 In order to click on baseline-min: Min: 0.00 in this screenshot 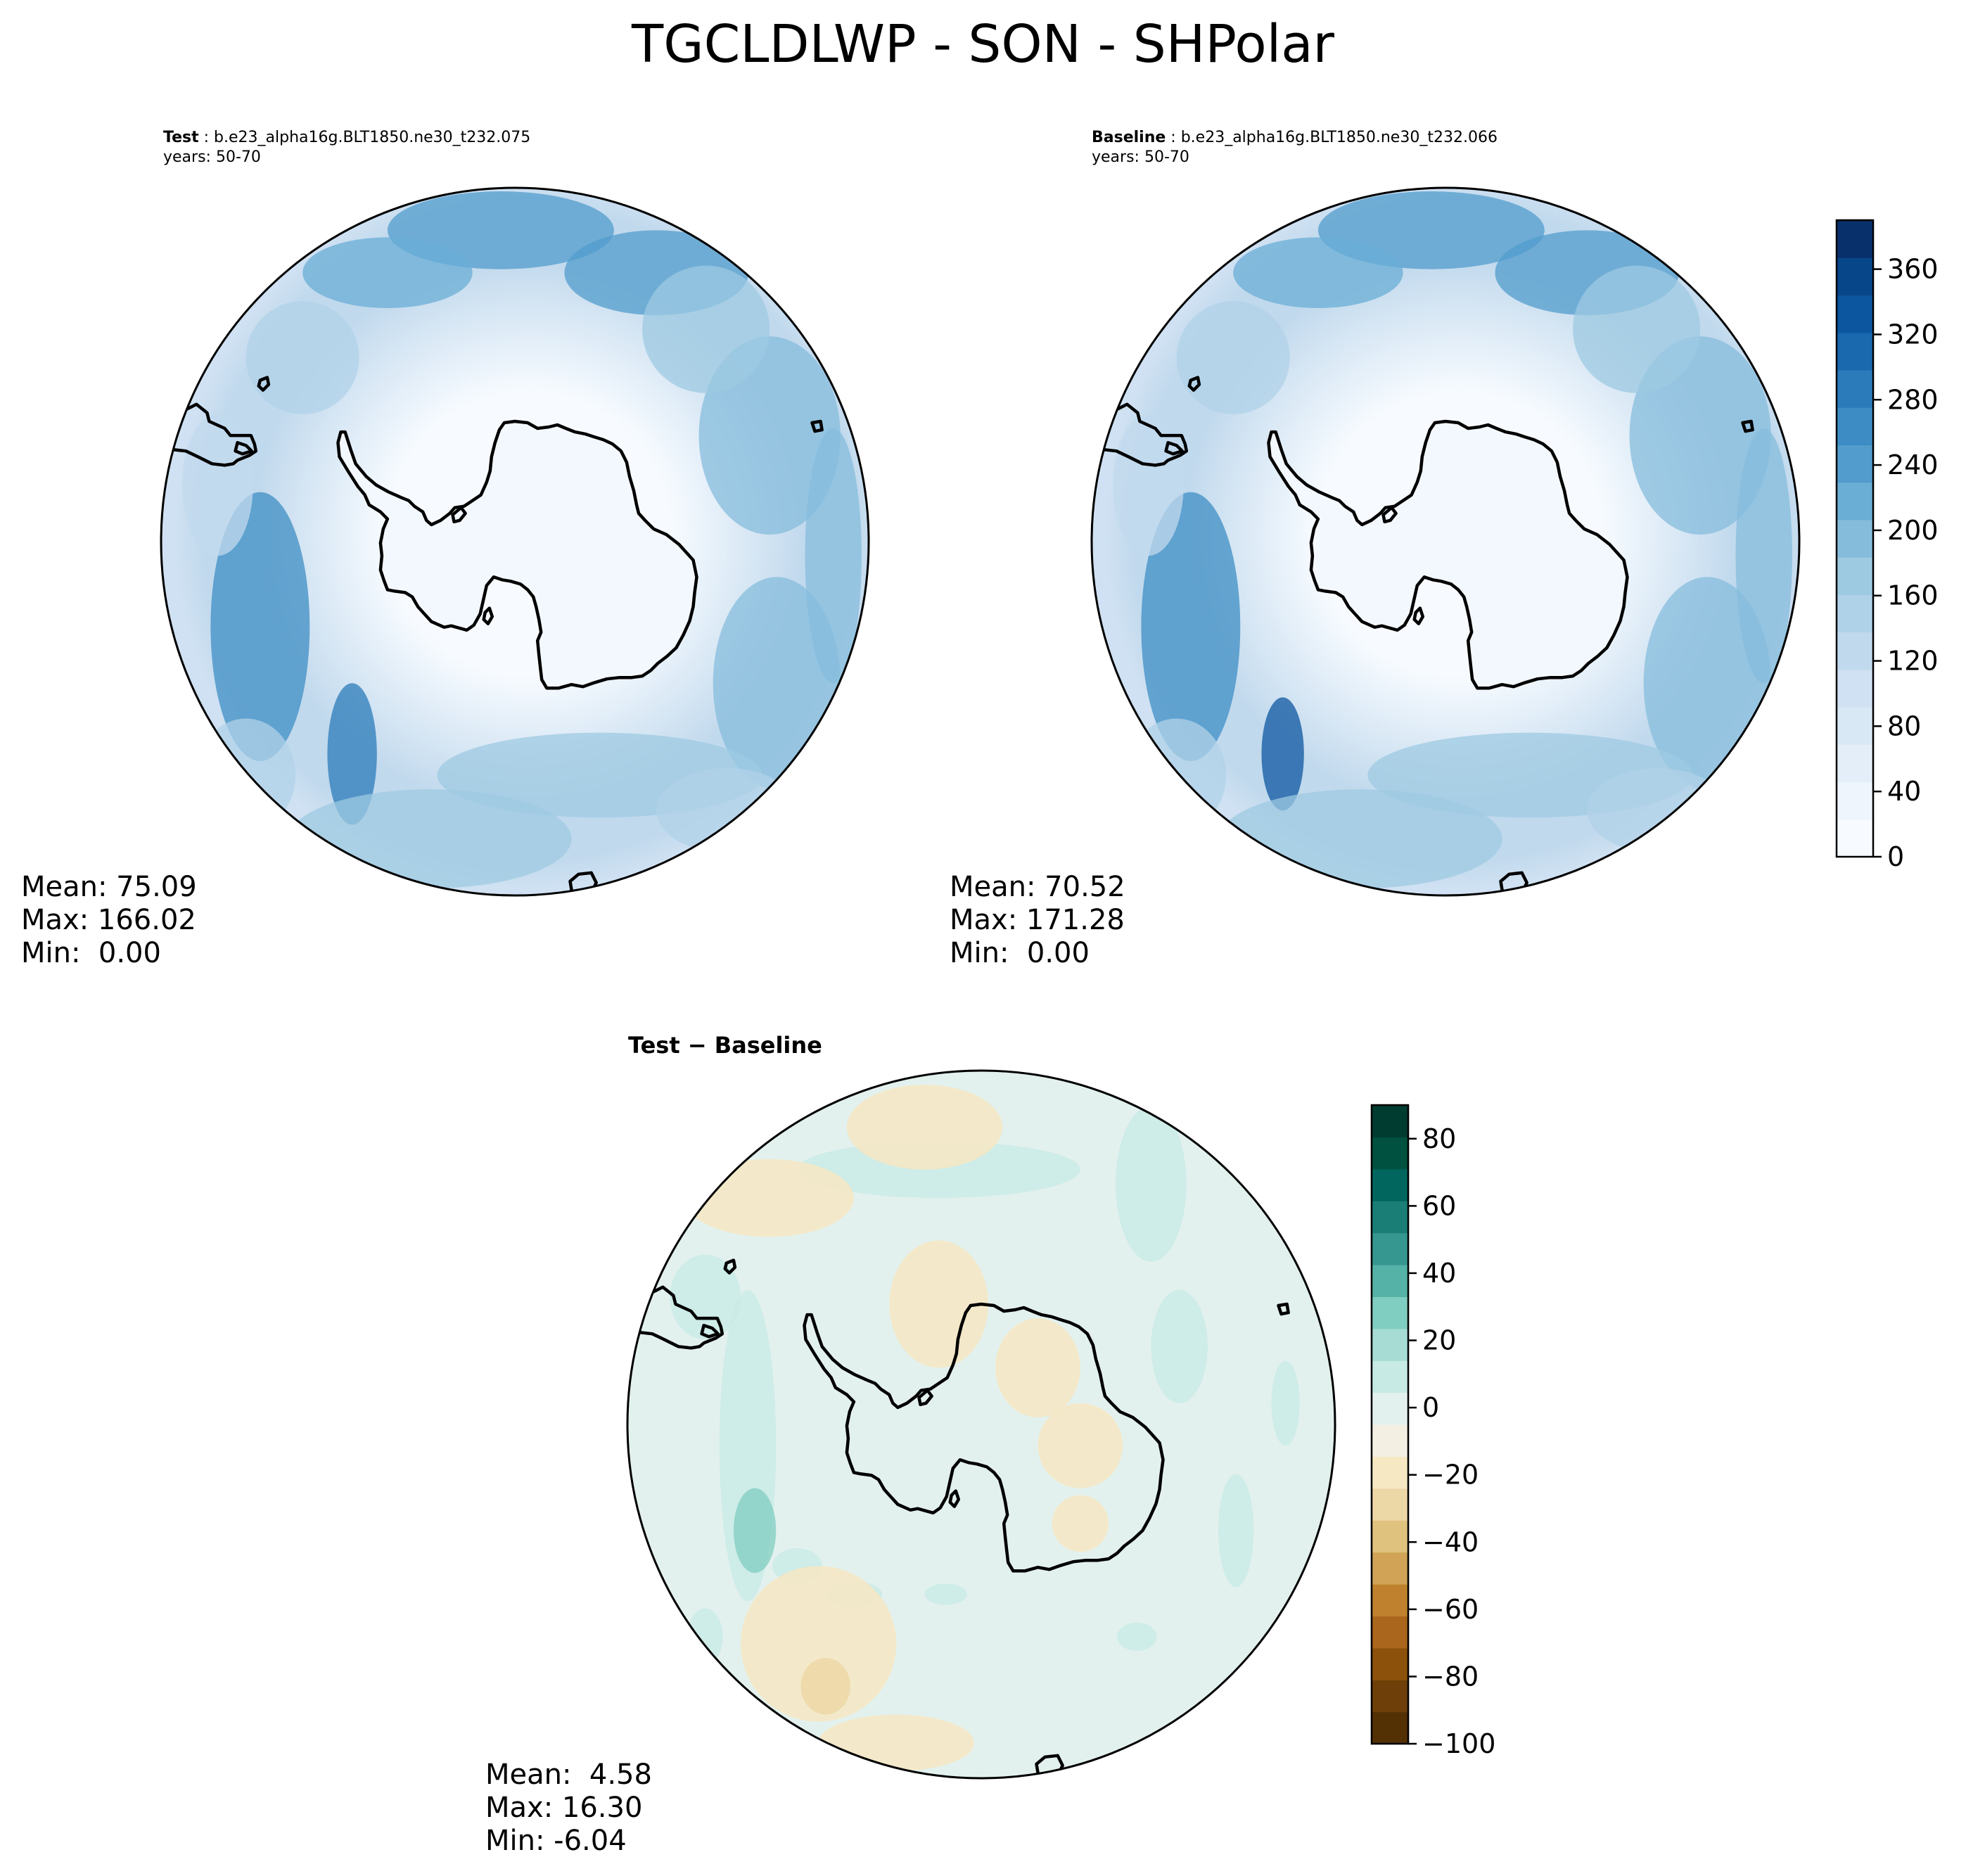, I will do `click(1020, 953)`.